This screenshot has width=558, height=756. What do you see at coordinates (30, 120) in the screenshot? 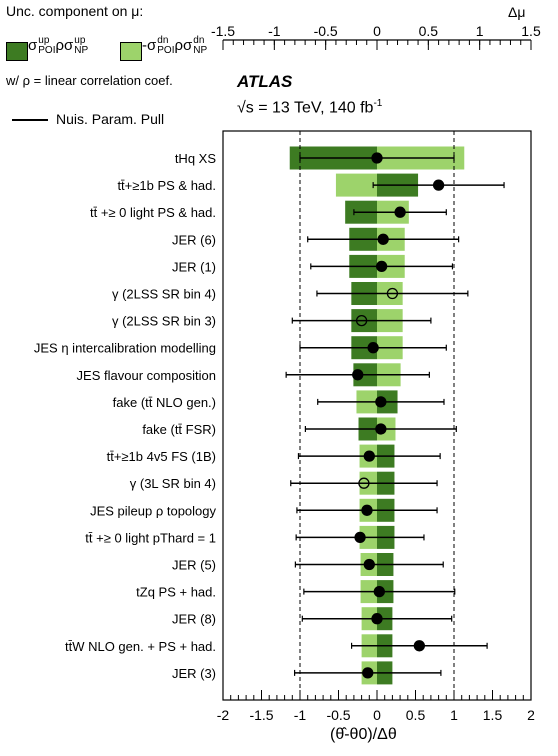
I see `legend-pull-line` at bounding box center [30, 120].